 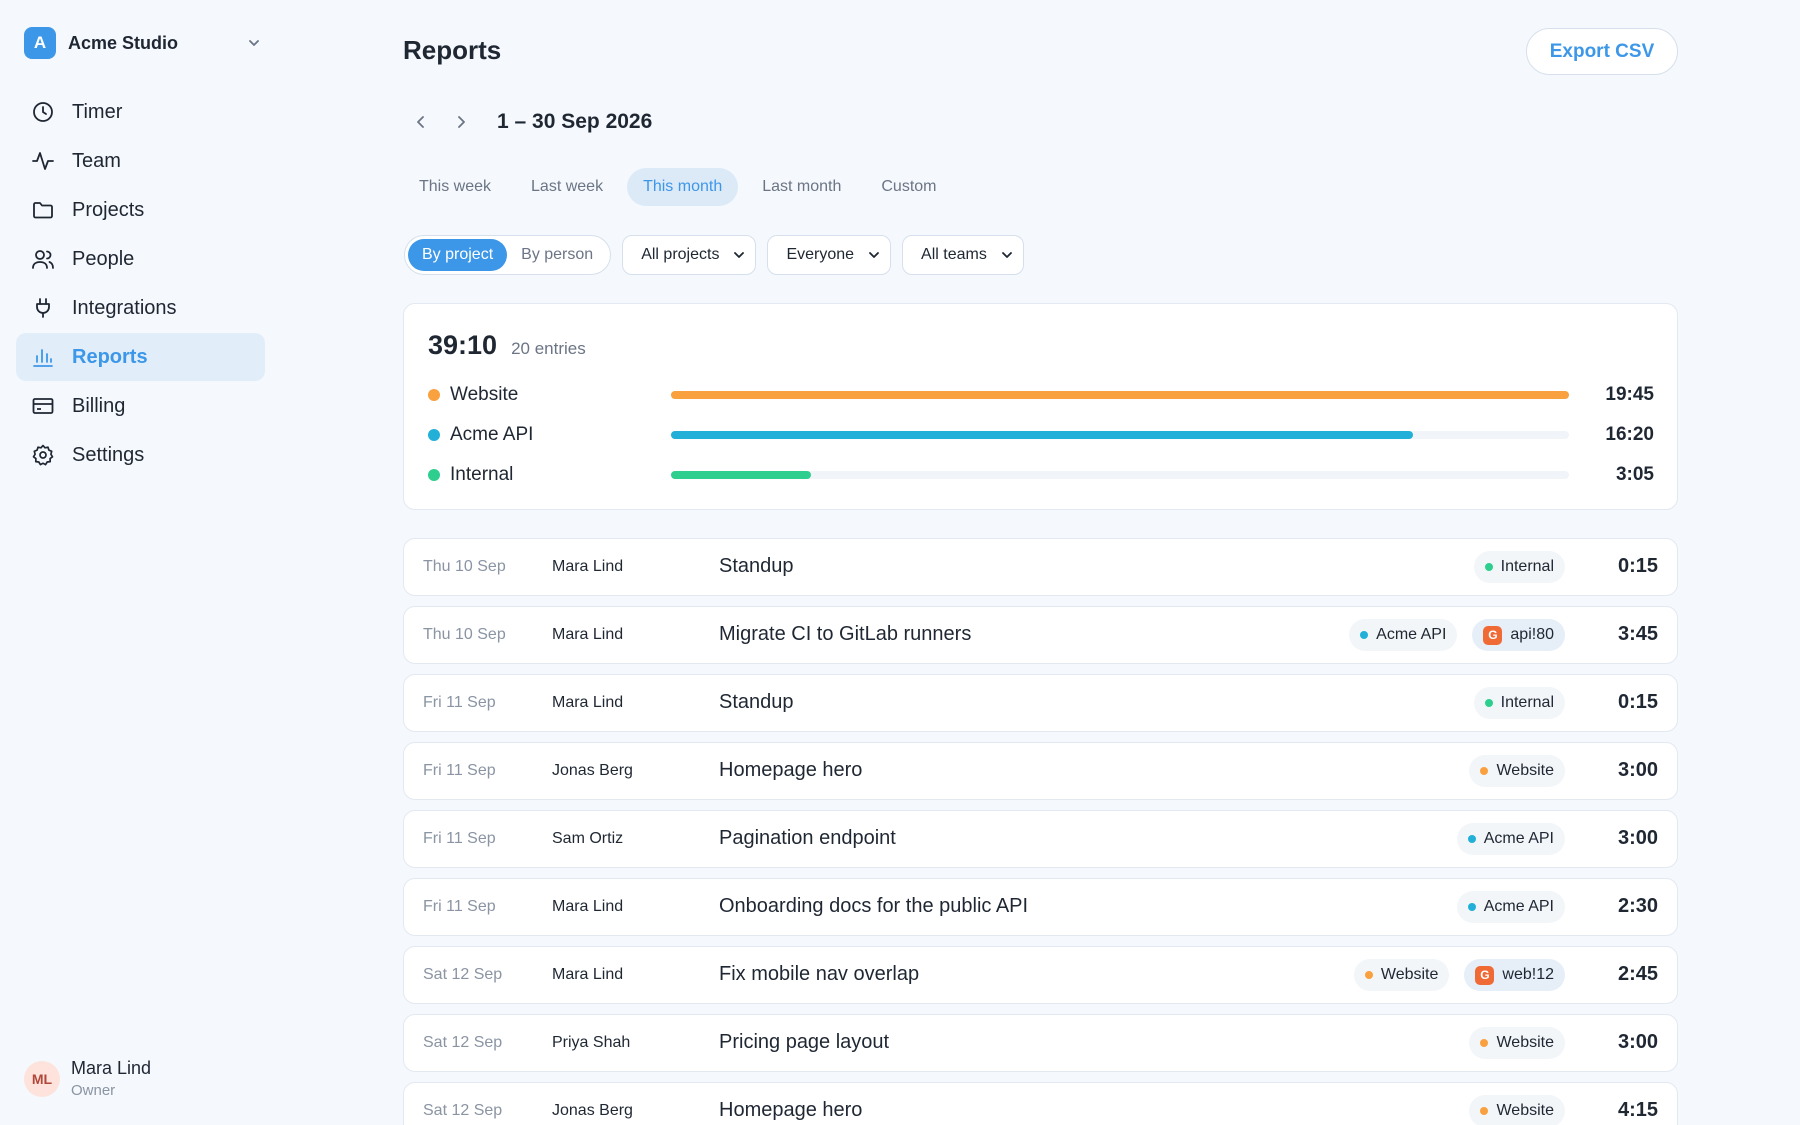 What do you see at coordinates (140, 259) in the screenshot?
I see `sidebar-item-people: People` at bounding box center [140, 259].